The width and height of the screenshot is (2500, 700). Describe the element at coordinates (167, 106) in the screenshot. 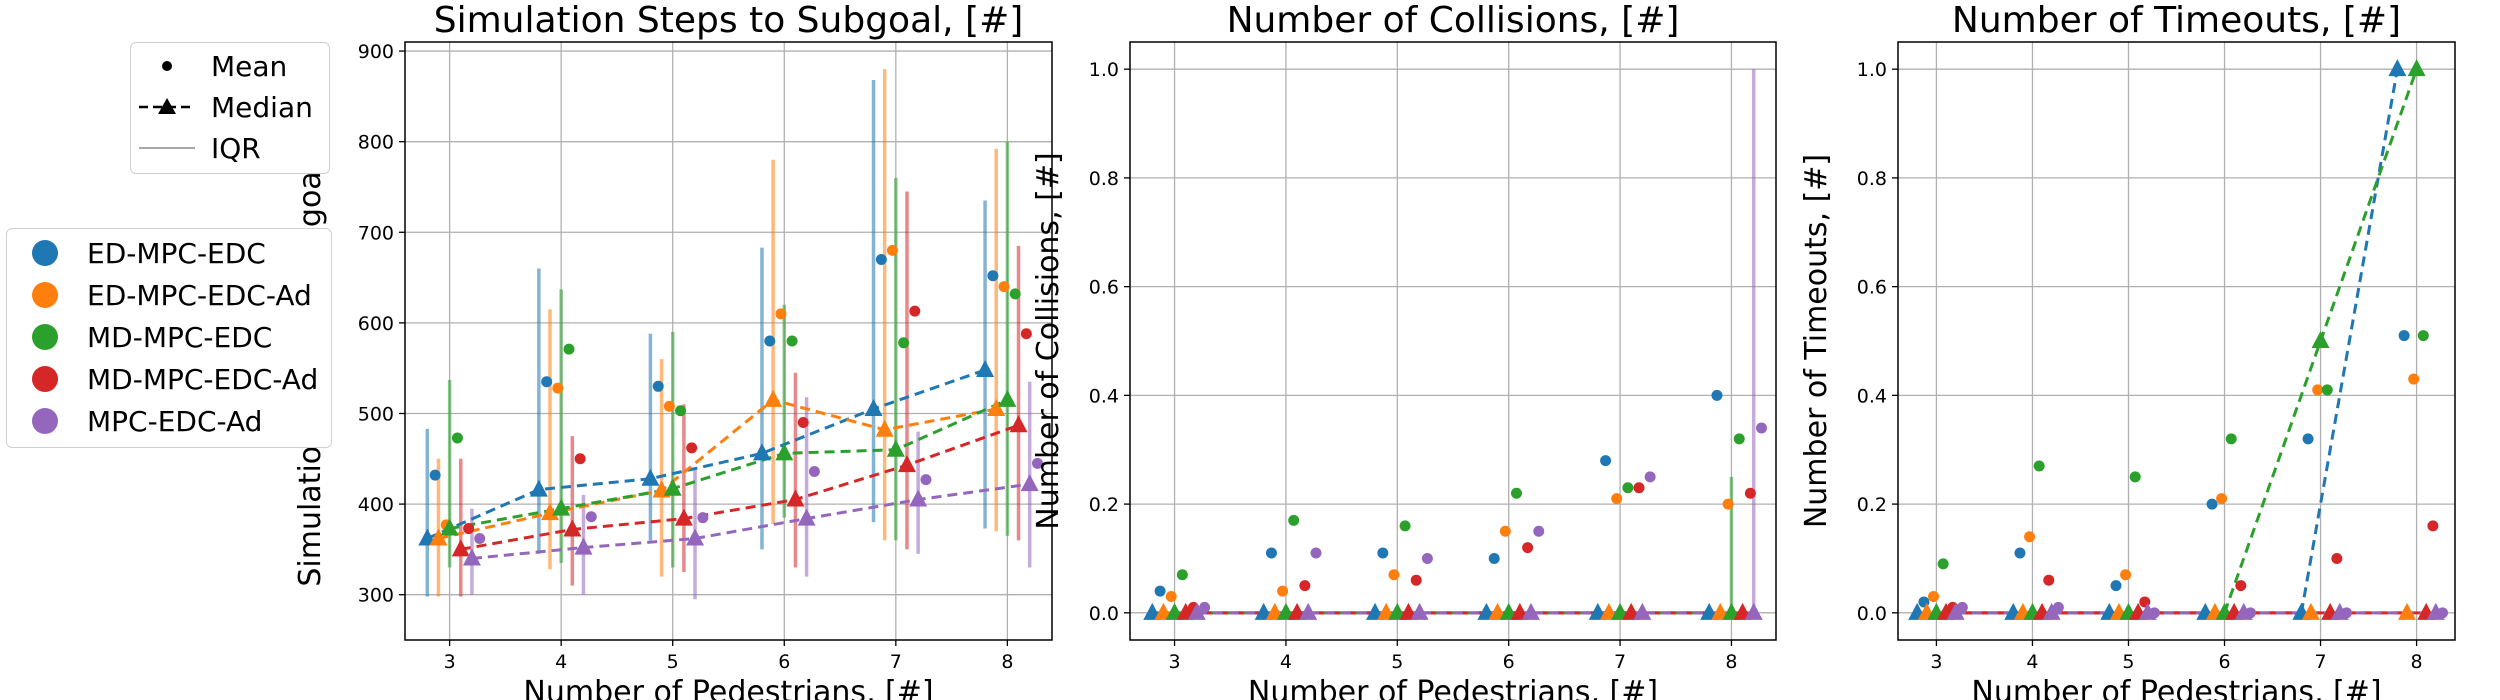

I see `median-triangle-icon` at that location.